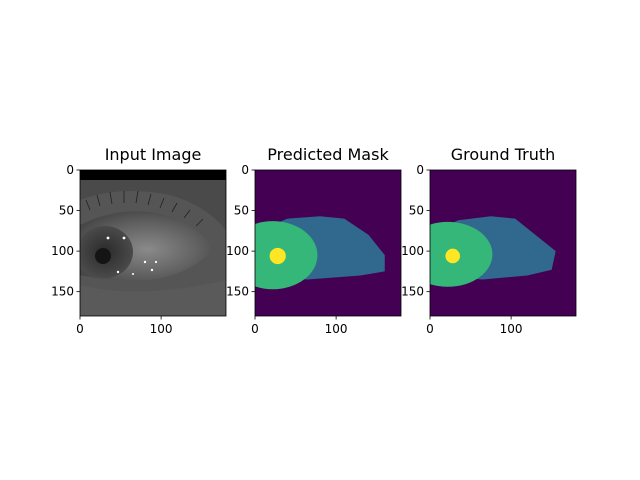 The image size is (640, 480). Describe the element at coordinates (103, 256) in the screenshot. I see `input-image-pupil` at that location.